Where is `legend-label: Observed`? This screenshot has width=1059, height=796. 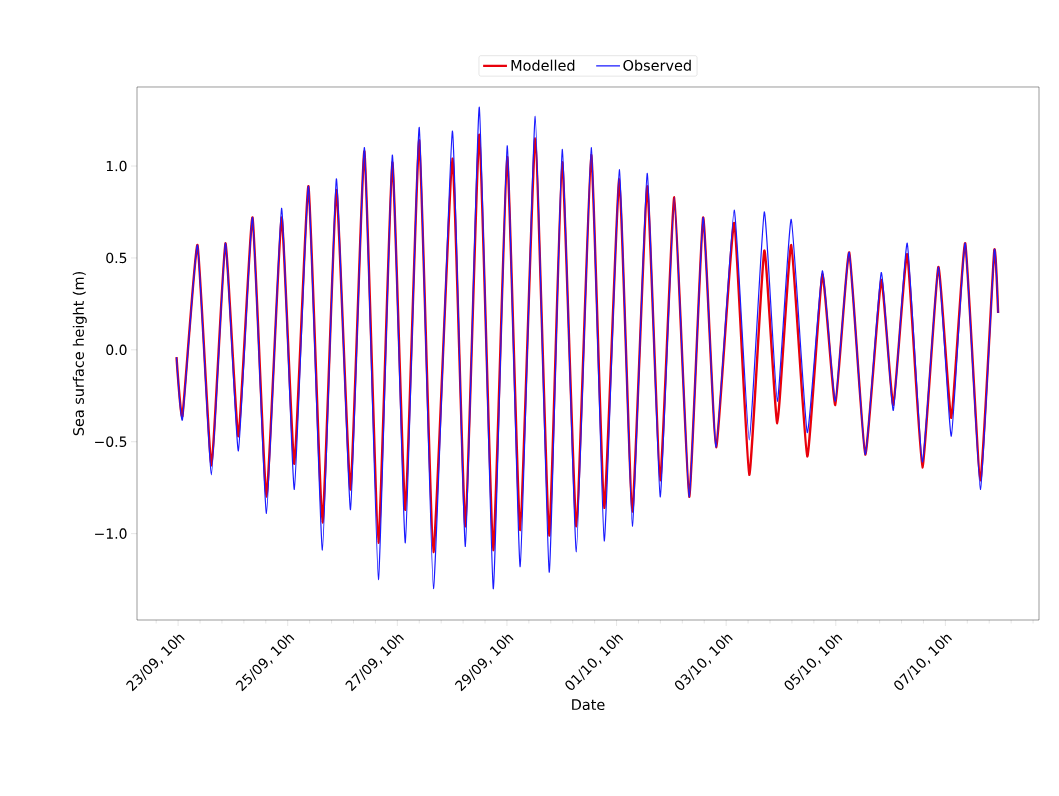 legend-label: Observed is located at coordinates (657, 65).